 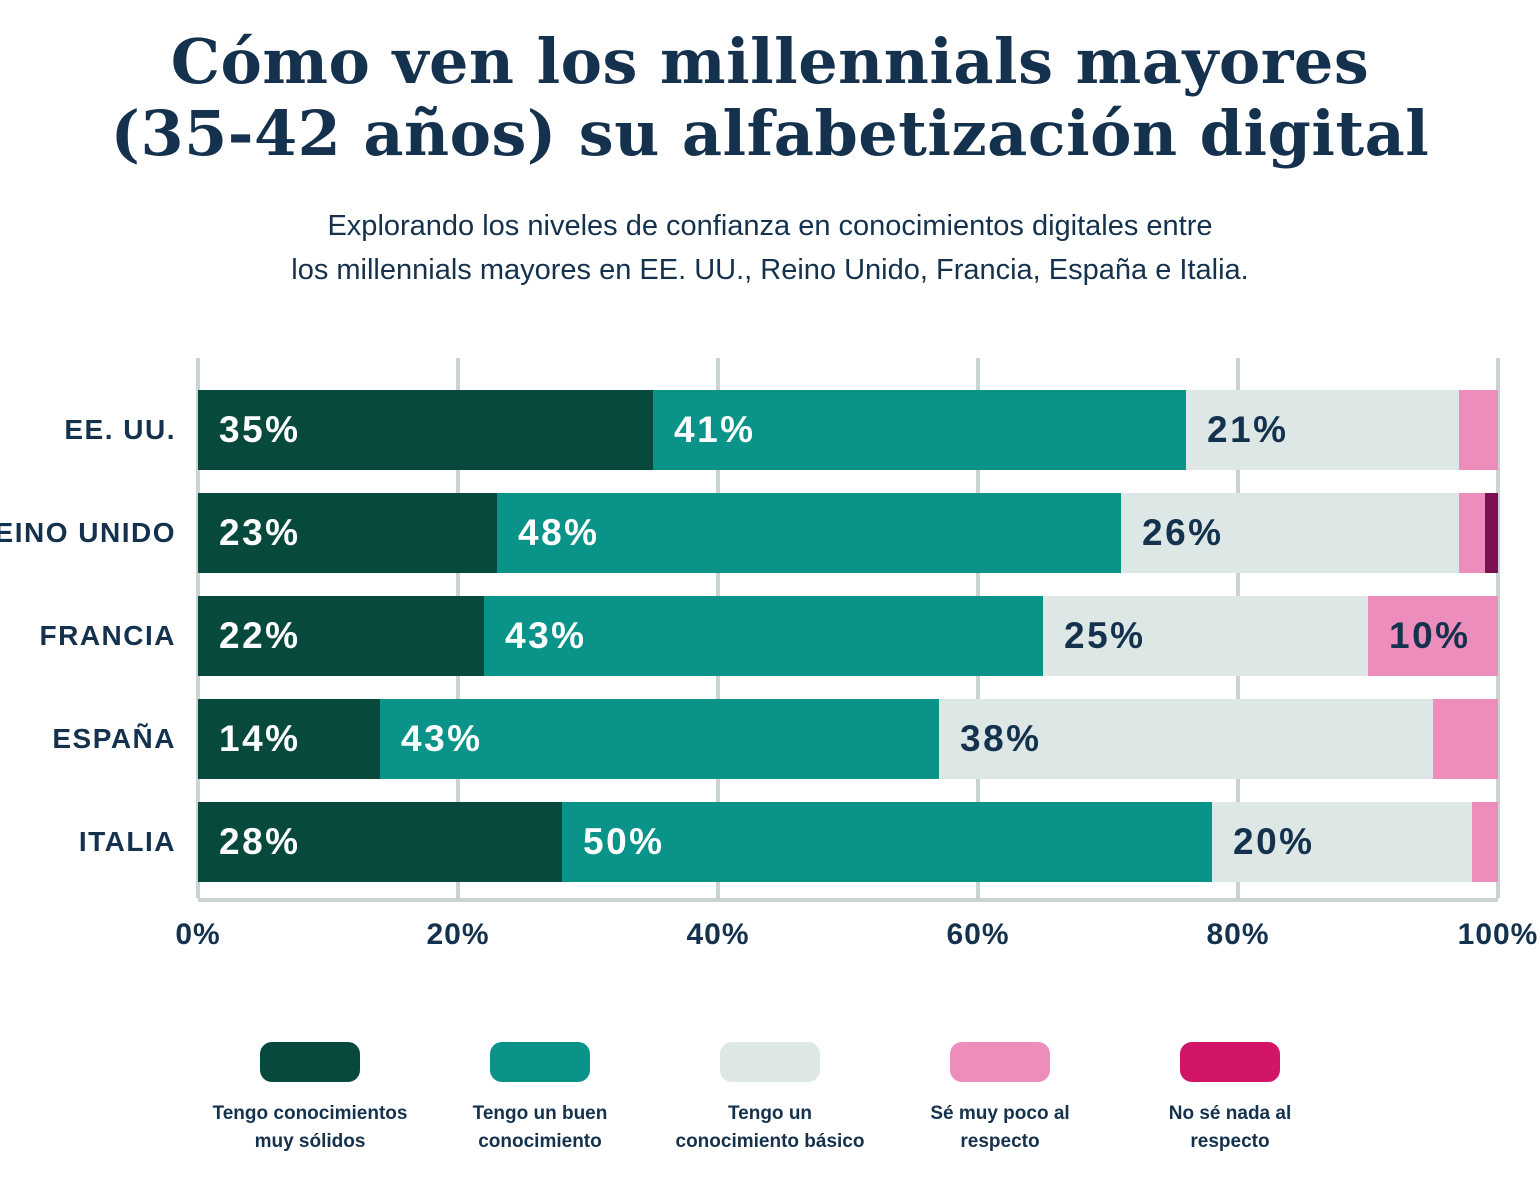 I want to click on segment-value-label: 28%, so click(x=260, y=841).